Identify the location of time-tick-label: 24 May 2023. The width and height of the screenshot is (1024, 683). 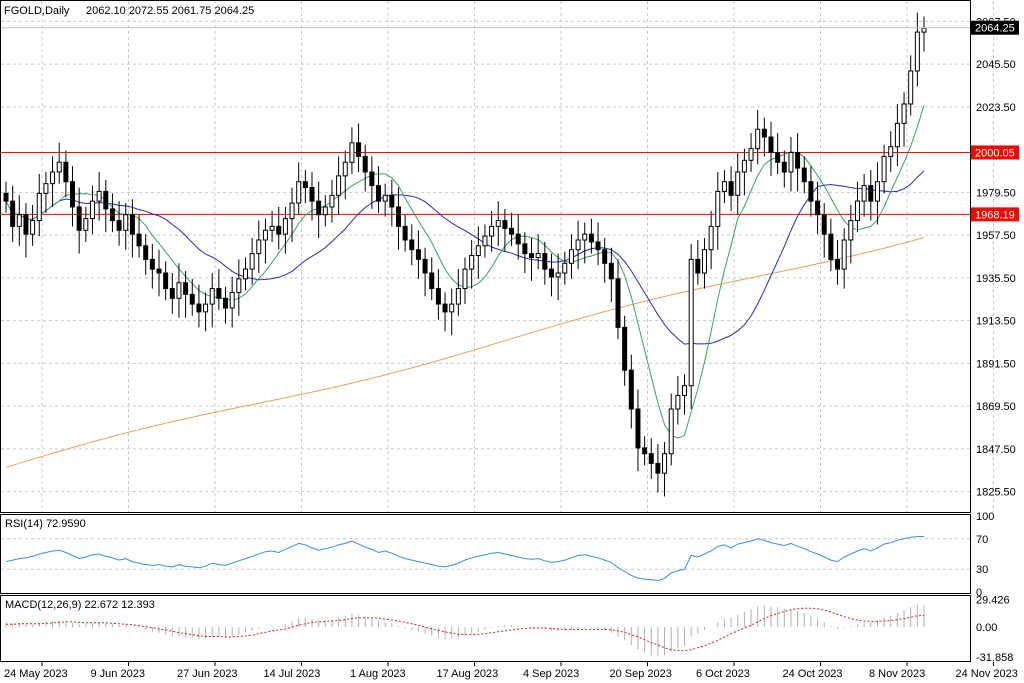
(36, 674).